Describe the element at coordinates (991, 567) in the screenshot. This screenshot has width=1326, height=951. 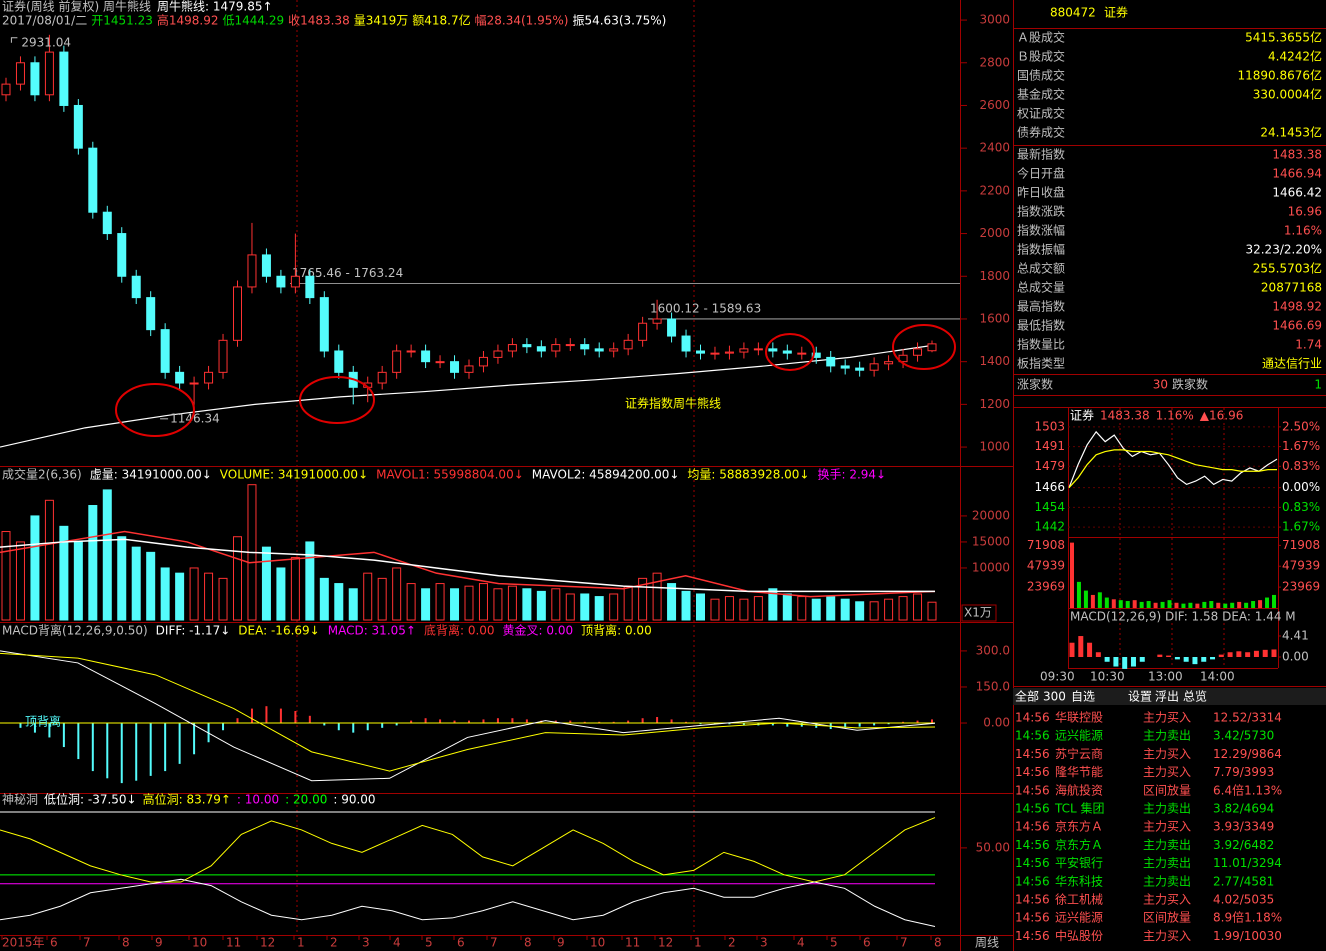
I see `y-tick-label: 10000` at that location.